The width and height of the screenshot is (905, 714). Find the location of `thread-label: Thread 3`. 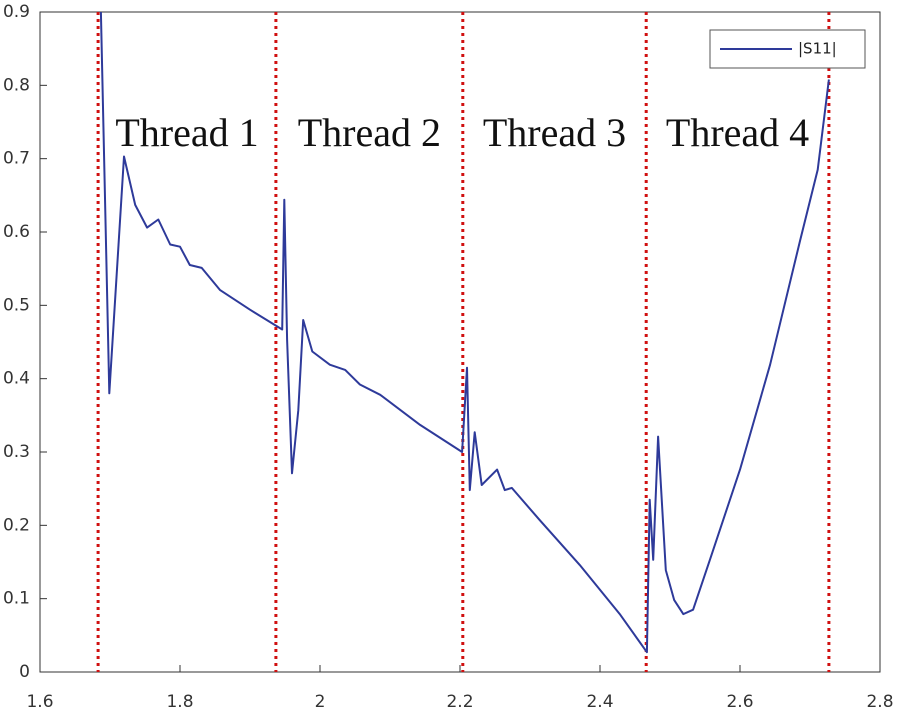

thread-label: Thread 3 is located at coordinates (554, 132).